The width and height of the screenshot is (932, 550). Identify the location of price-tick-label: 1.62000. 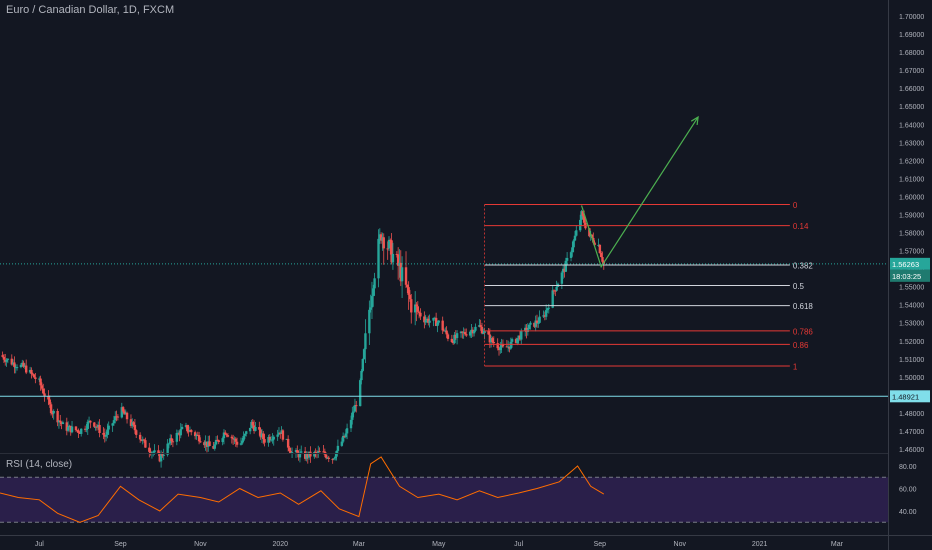
(911, 161).